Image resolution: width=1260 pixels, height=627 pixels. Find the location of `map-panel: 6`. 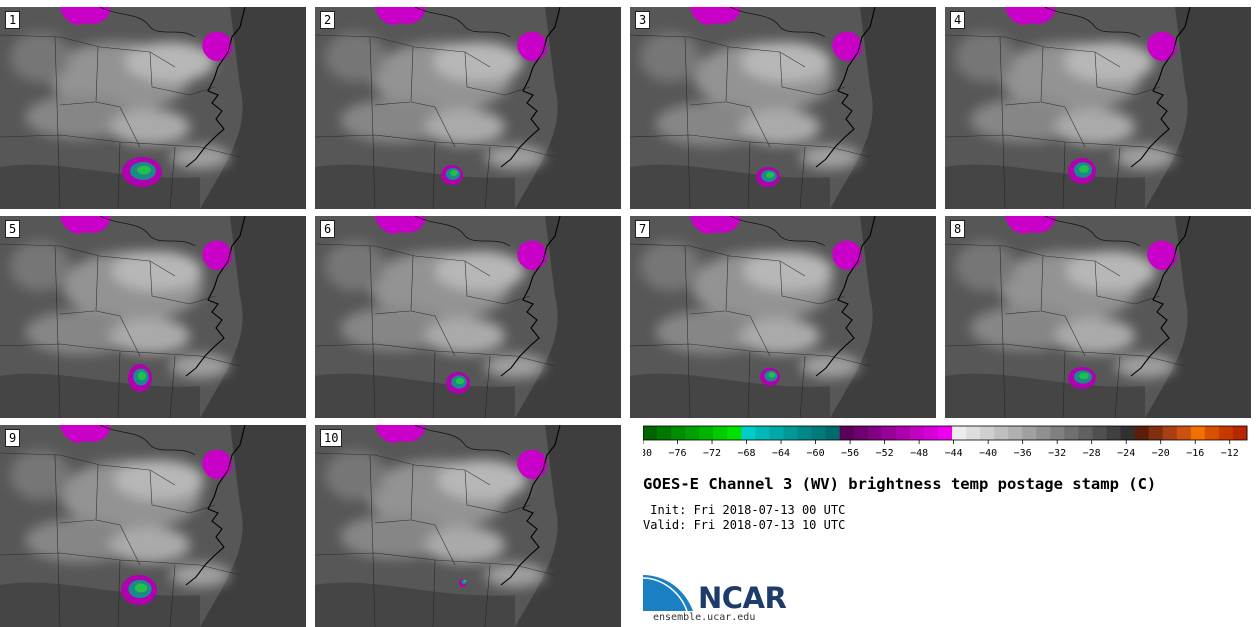

map-panel: 6 is located at coordinates (468, 317).